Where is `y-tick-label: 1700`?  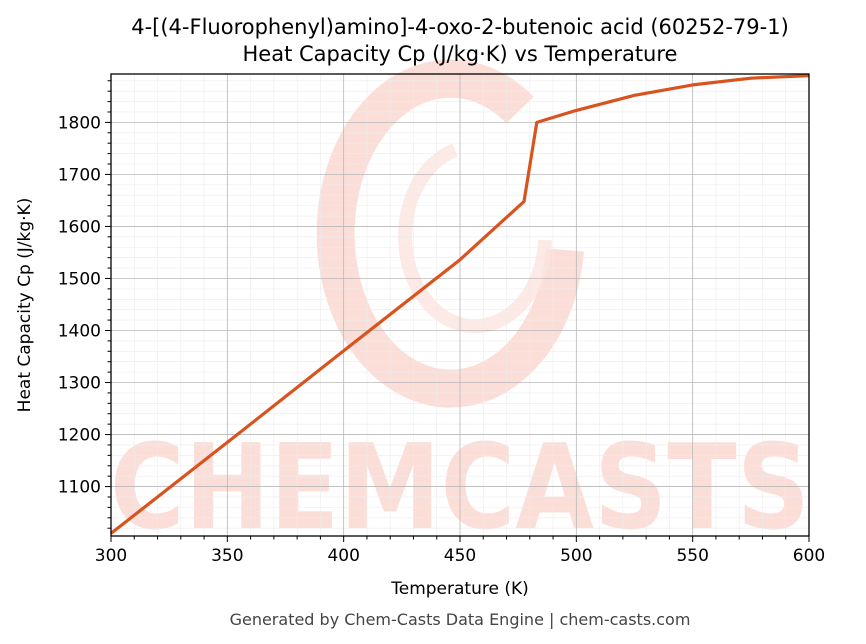 y-tick-label: 1700 is located at coordinates (79, 175).